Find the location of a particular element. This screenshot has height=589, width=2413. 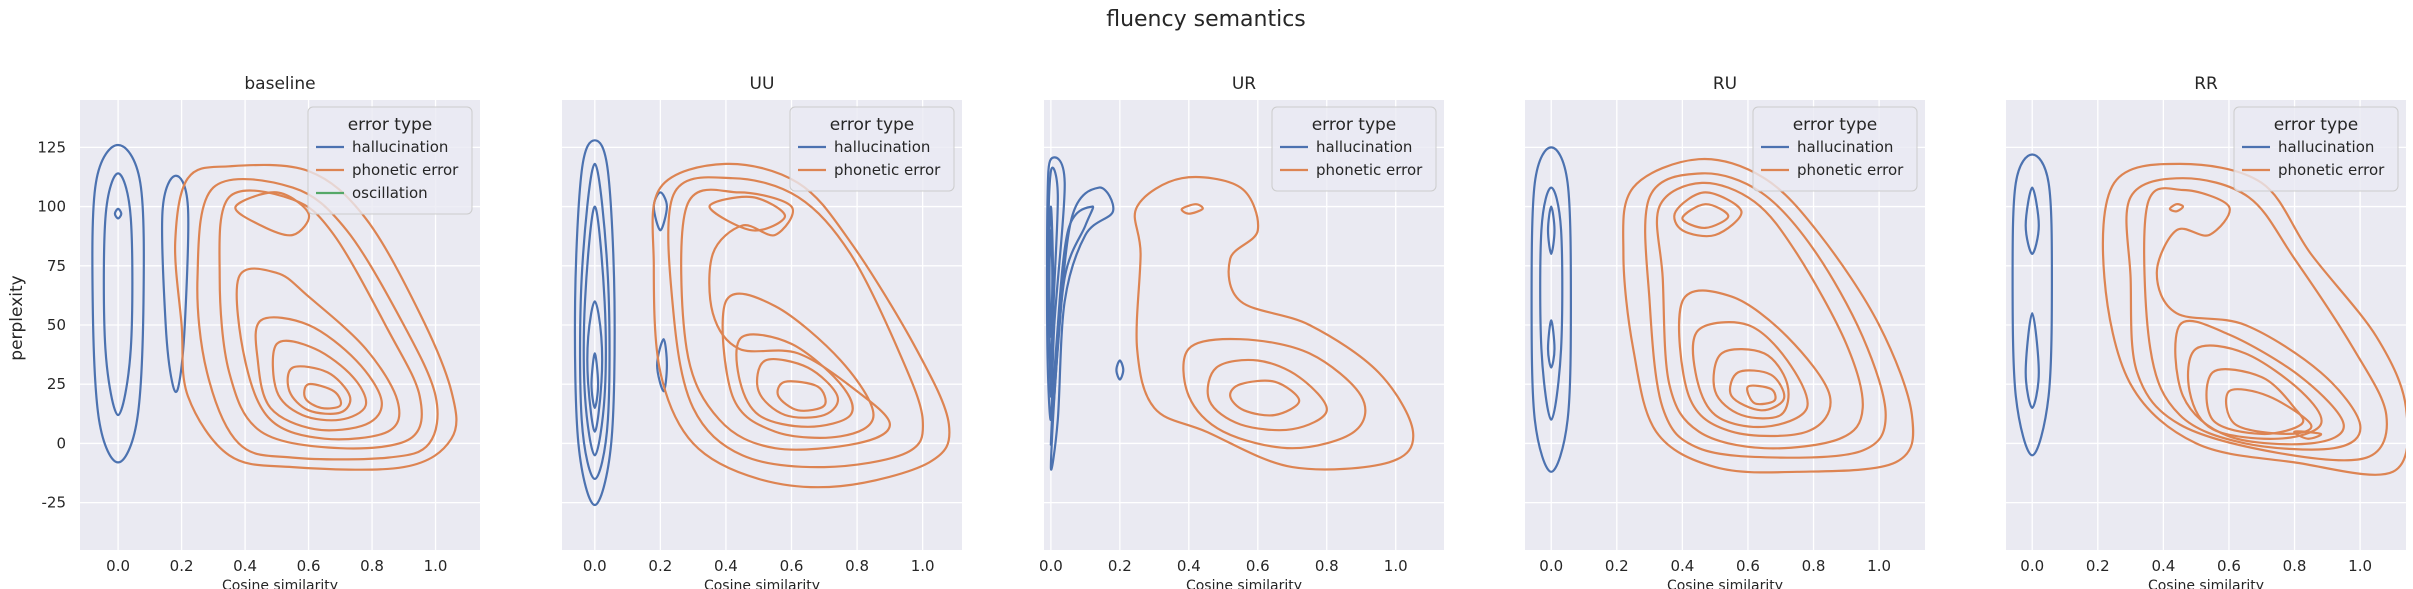

panel-title: RR is located at coordinates (2206, 84).